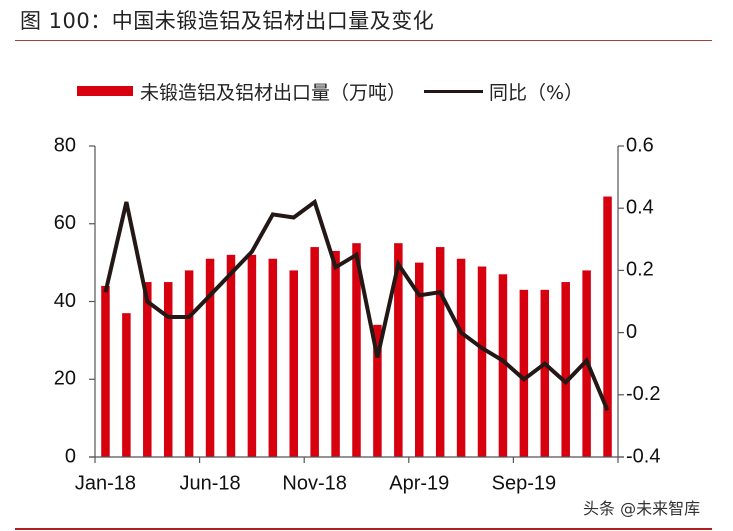  What do you see at coordinates (363, 529) in the screenshot?
I see `bottom-divider` at bounding box center [363, 529].